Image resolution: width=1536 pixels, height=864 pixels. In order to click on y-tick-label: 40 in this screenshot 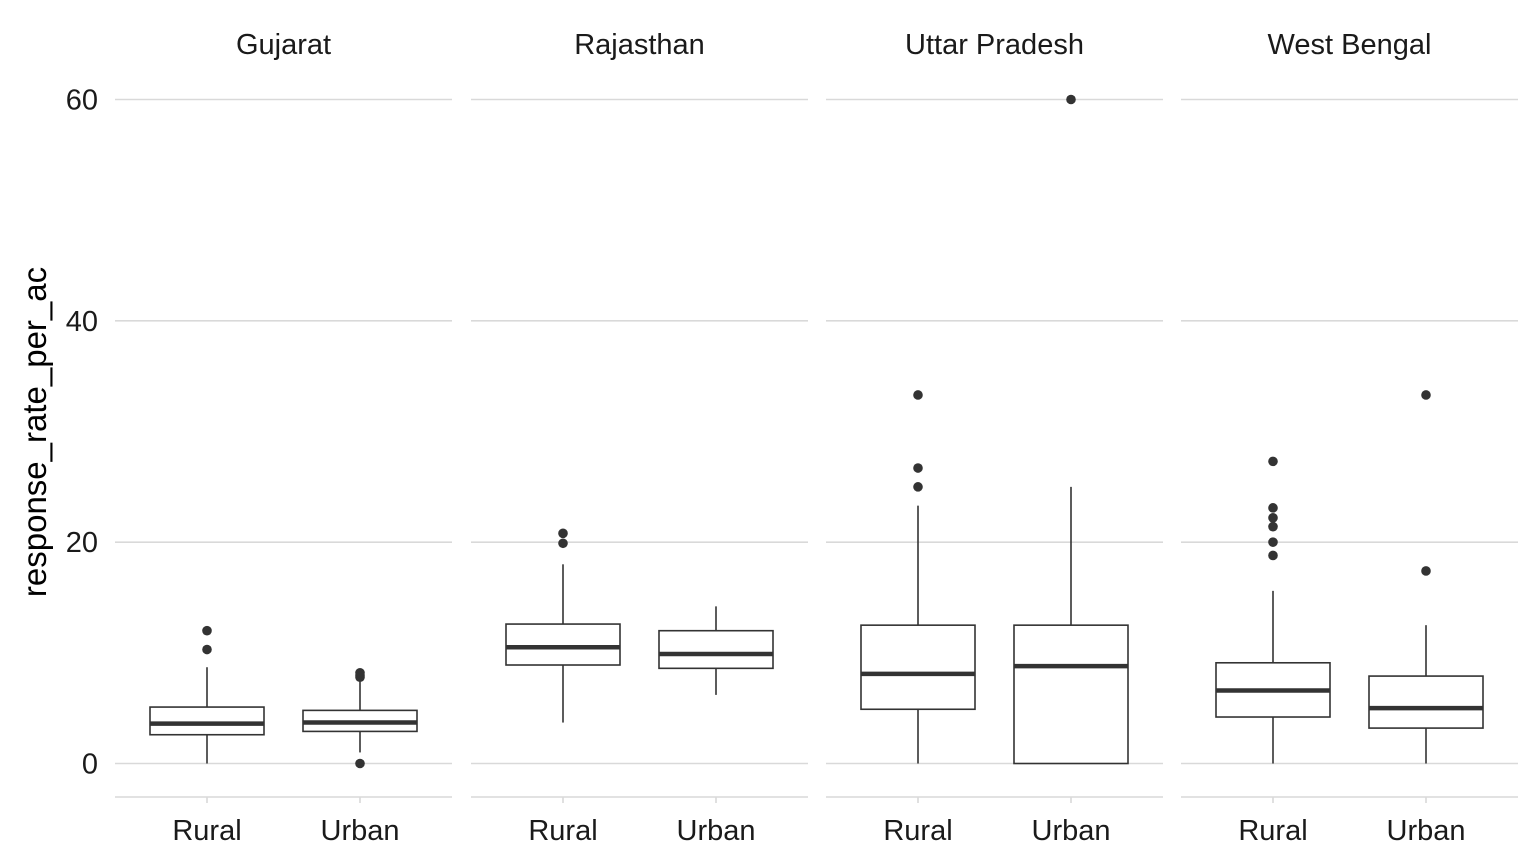, I will do `click(82, 322)`.